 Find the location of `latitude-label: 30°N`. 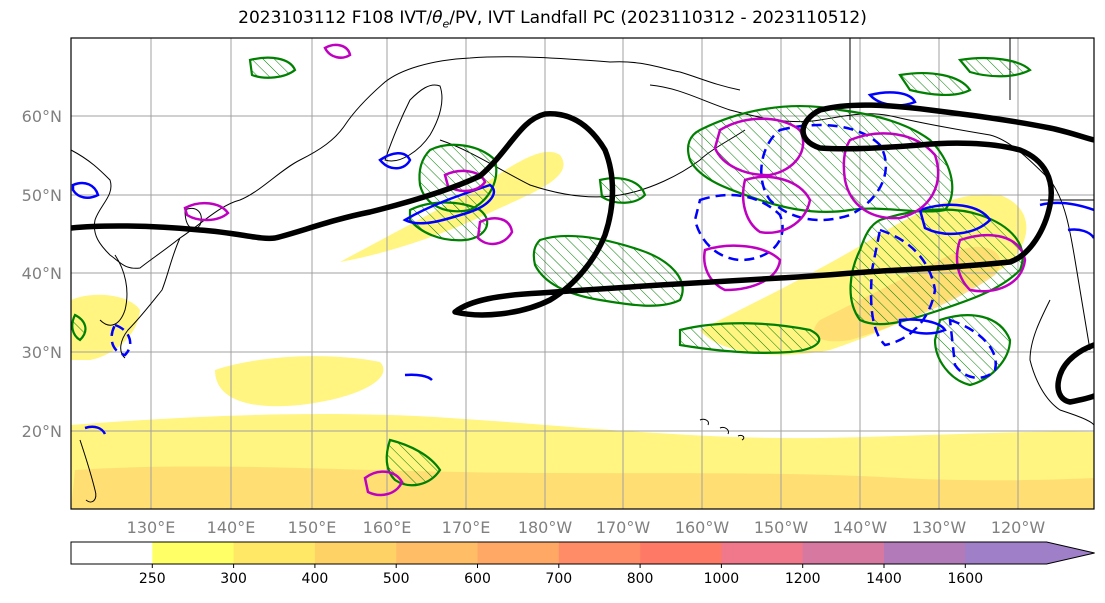

latitude-label: 30°N is located at coordinates (42, 352).